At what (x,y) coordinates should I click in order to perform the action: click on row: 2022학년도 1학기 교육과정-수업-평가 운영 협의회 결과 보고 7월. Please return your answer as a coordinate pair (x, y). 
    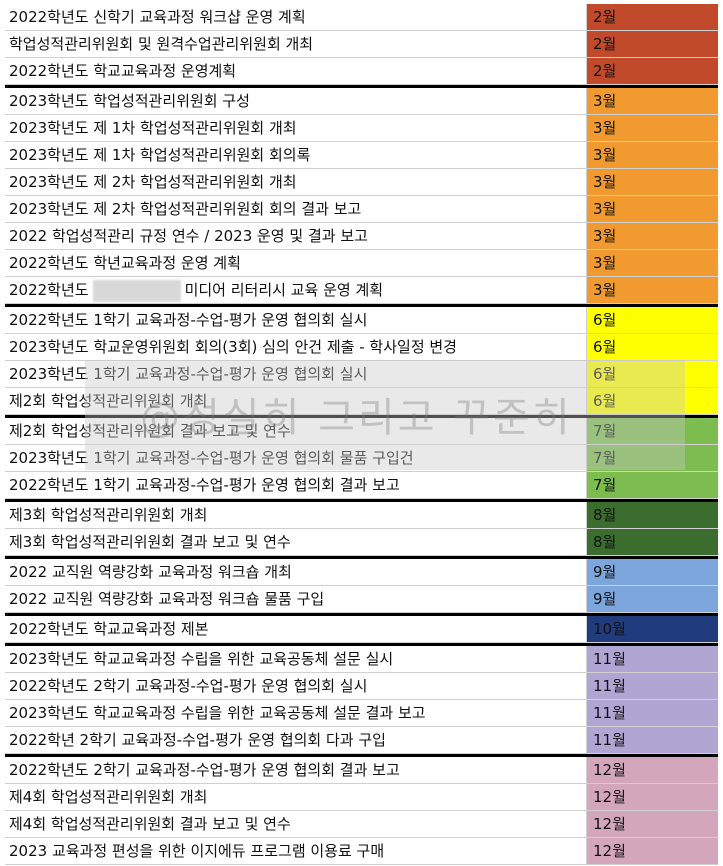
    Looking at the image, I should click on (361, 485).